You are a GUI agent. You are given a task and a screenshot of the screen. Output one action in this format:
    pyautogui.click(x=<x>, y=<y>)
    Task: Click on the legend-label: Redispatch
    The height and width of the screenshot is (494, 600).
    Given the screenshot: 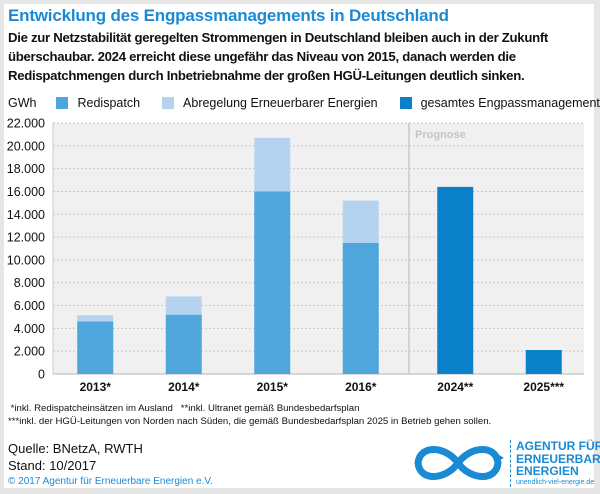 What is the action you would take?
    pyautogui.click(x=109, y=103)
    